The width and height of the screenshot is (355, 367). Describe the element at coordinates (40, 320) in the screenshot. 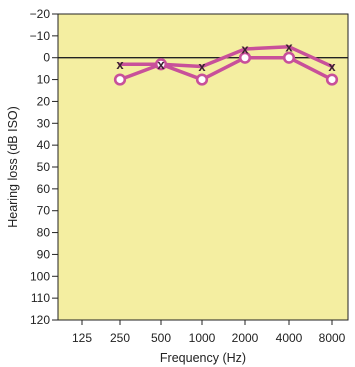

I see `y-tick-label: 120` at that location.